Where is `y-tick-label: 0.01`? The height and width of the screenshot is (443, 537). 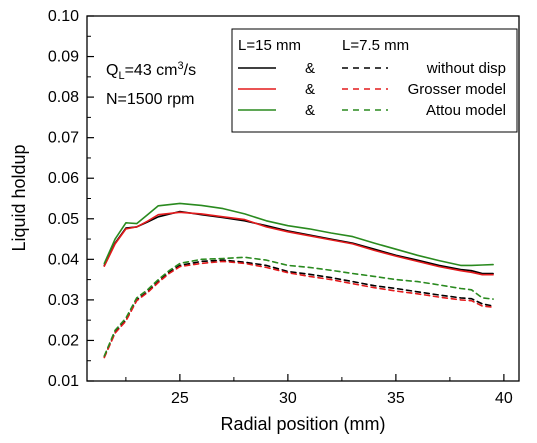 y-tick-label: 0.01 is located at coordinates (63, 381).